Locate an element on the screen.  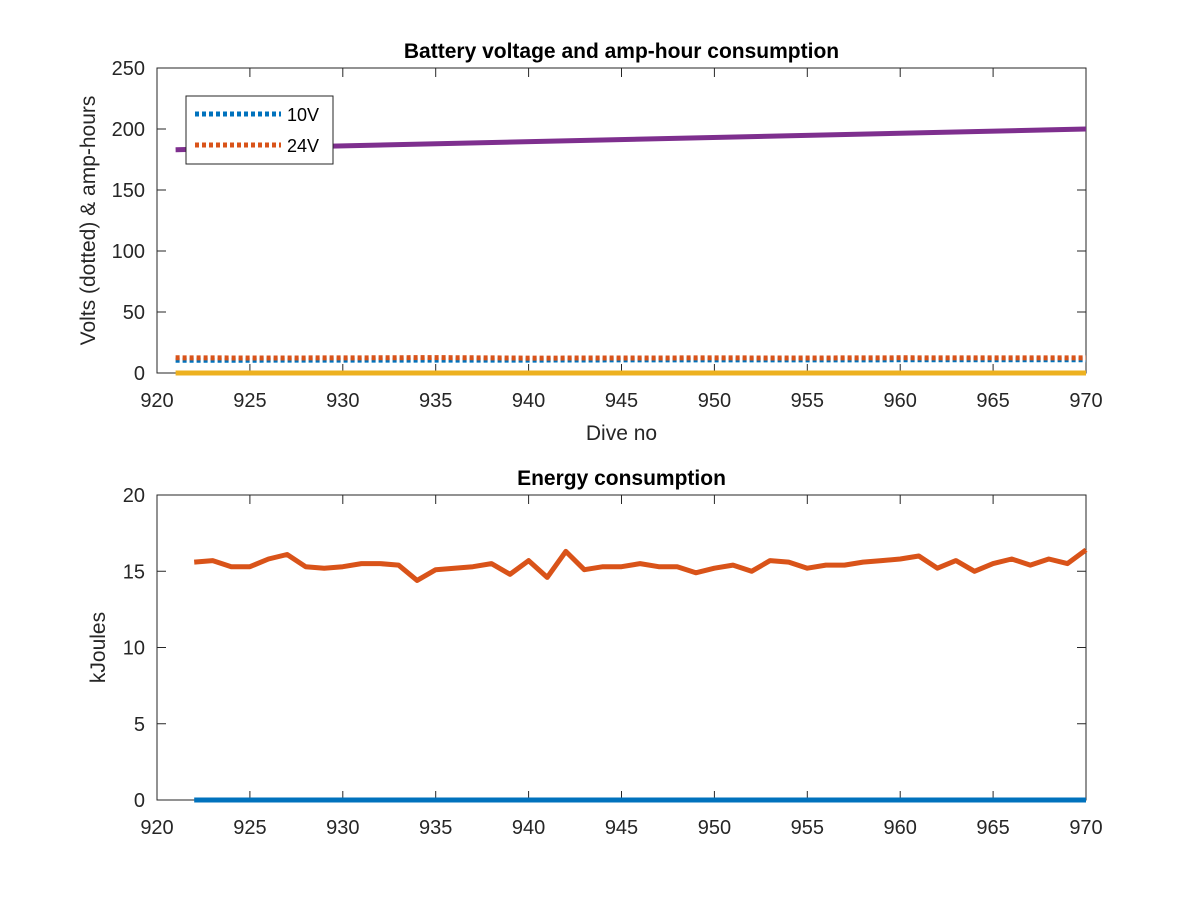
y-axis-label: kJoules is located at coordinates (98, 647).